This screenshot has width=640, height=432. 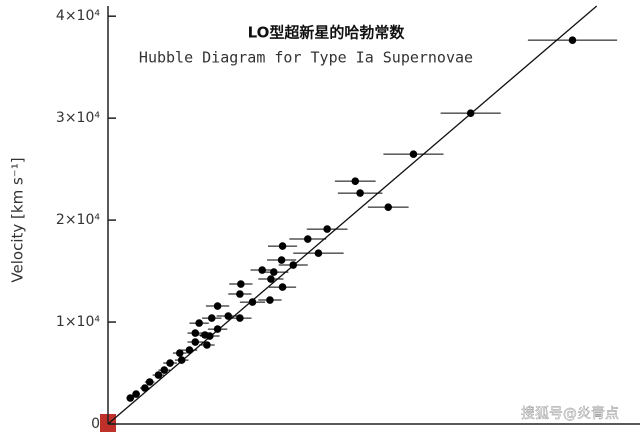 What do you see at coordinates (78, 322) in the screenshot?
I see `y-tick-label: 1×10⁴` at bounding box center [78, 322].